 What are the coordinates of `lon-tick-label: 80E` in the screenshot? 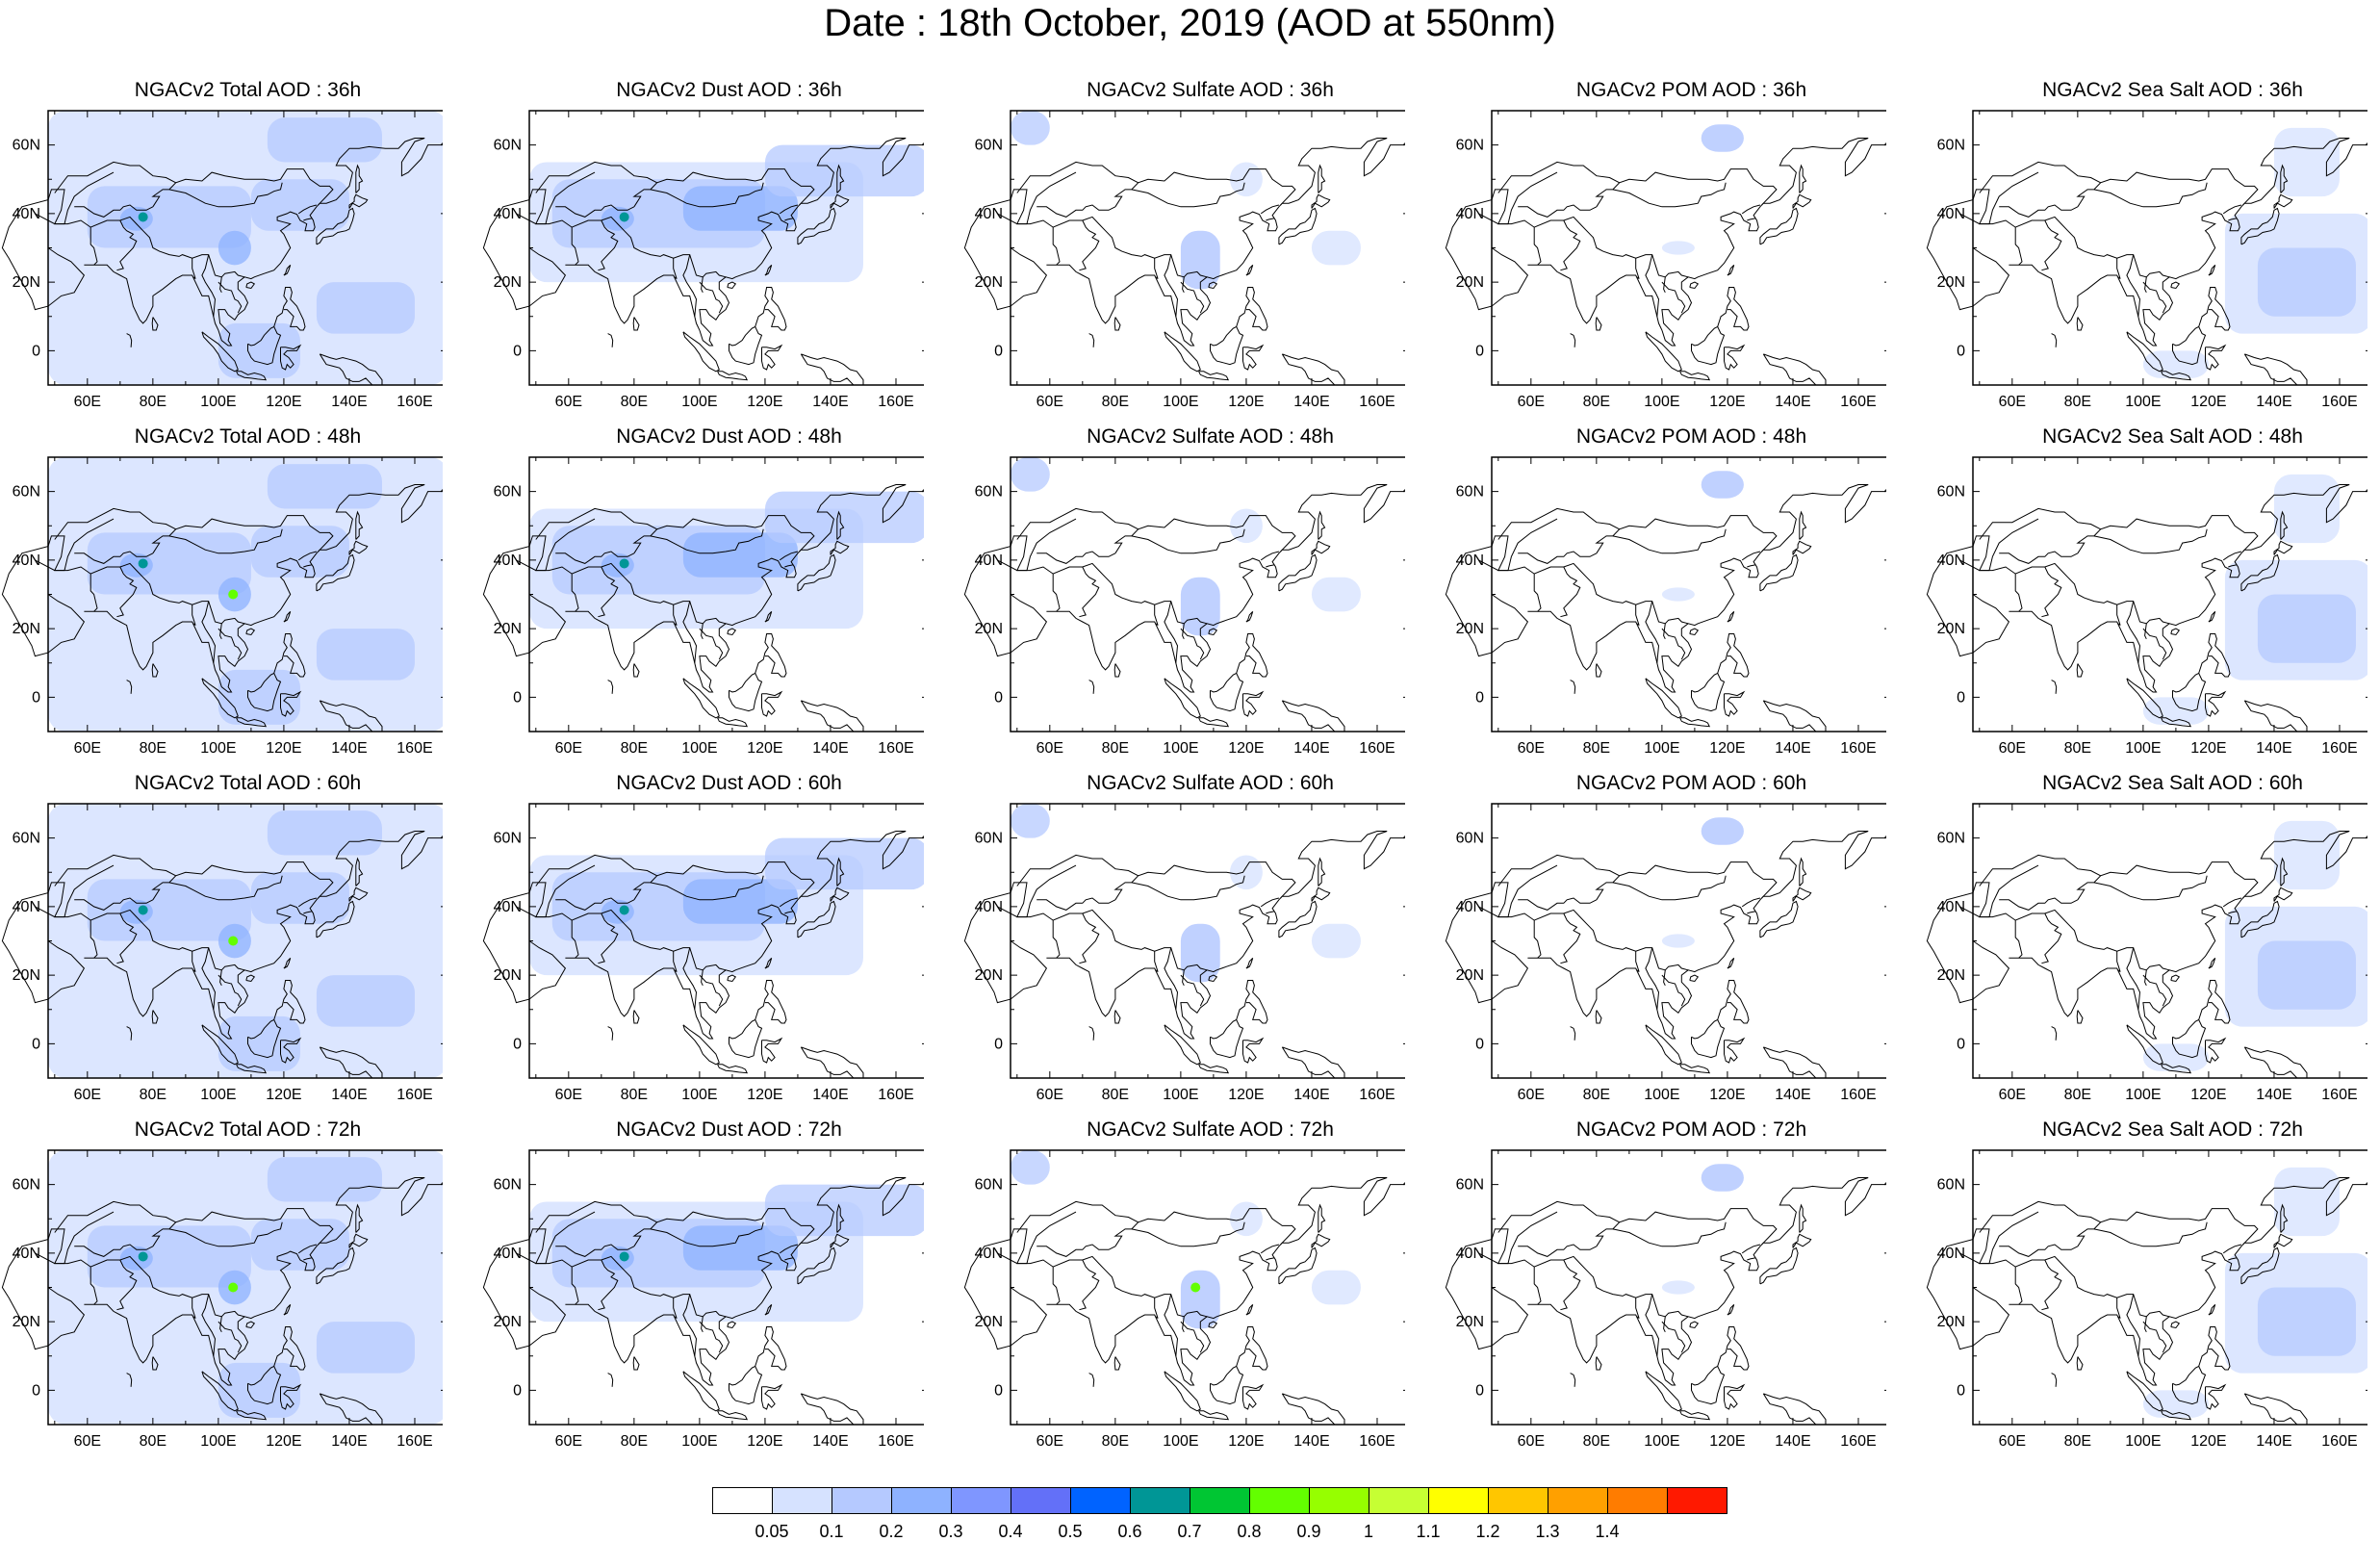 It's located at (634, 1095).